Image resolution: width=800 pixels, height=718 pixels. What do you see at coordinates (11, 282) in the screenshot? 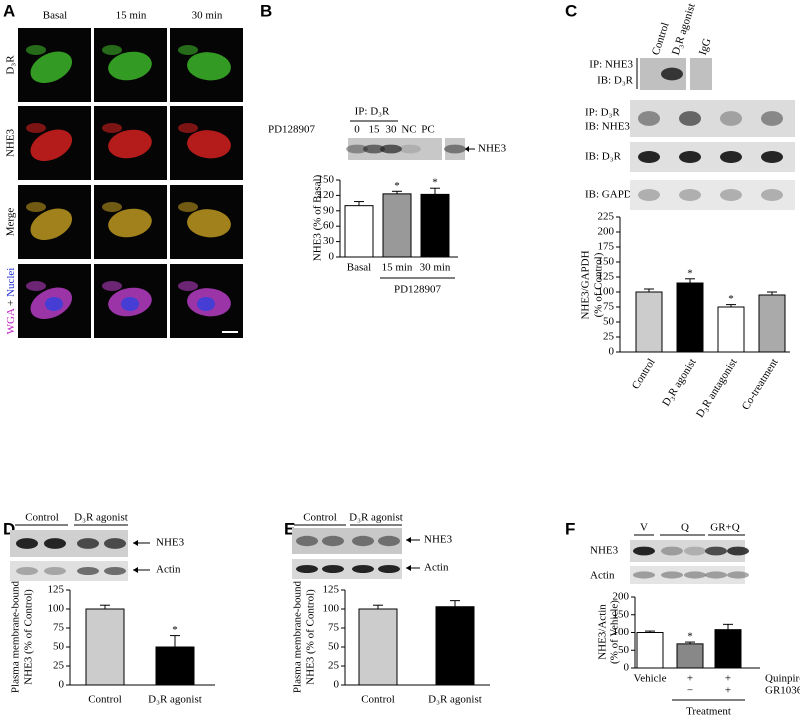
I see `stain: Nuclei` at bounding box center [11, 282].